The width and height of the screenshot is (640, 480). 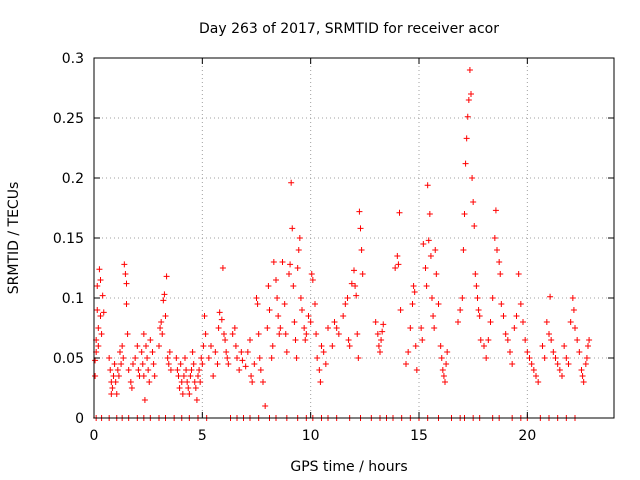 I want to click on y-tick-label: 0.3, so click(x=73, y=59).